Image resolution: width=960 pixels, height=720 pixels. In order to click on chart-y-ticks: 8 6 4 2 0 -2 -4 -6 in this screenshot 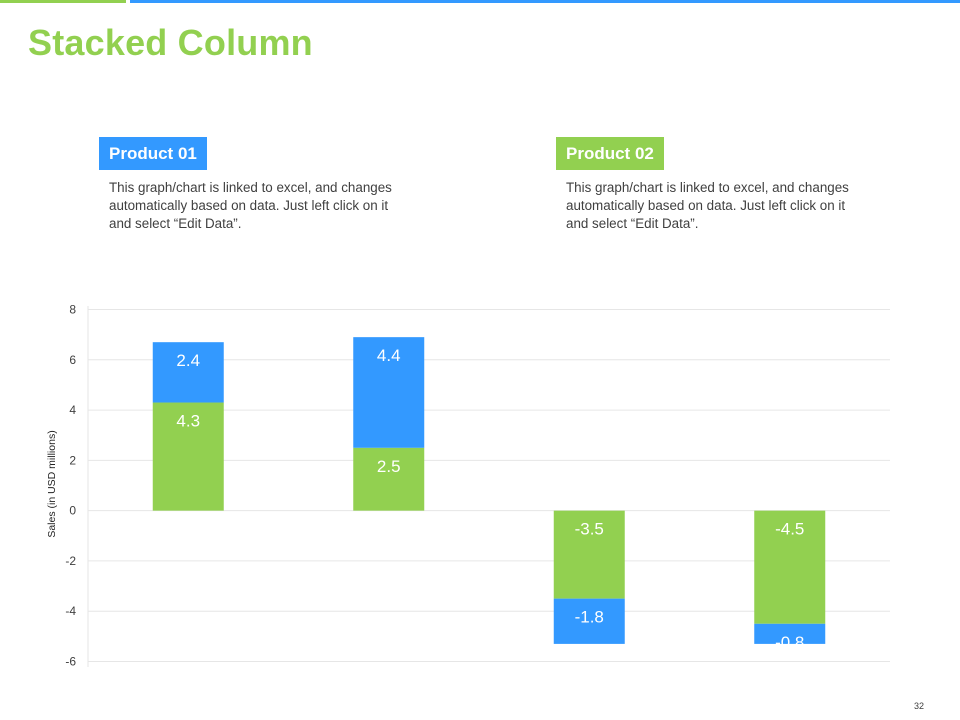, I will do `click(70, 486)`.